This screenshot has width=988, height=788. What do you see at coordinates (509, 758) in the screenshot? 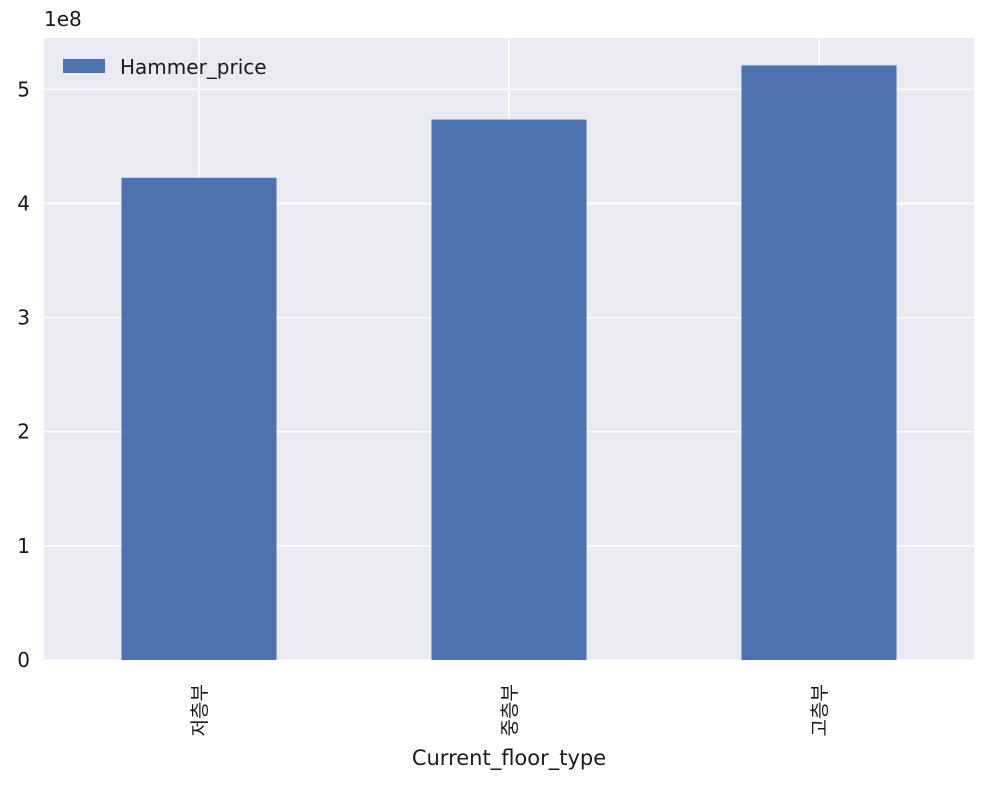
I see `x-axis-label: Current_floor_type` at bounding box center [509, 758].